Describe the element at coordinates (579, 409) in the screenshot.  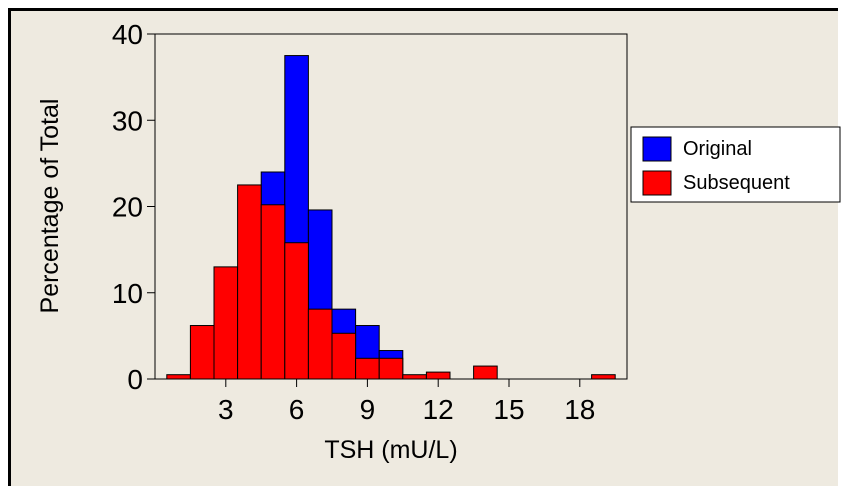
I see `x-tick-label-18: 18` at that location.